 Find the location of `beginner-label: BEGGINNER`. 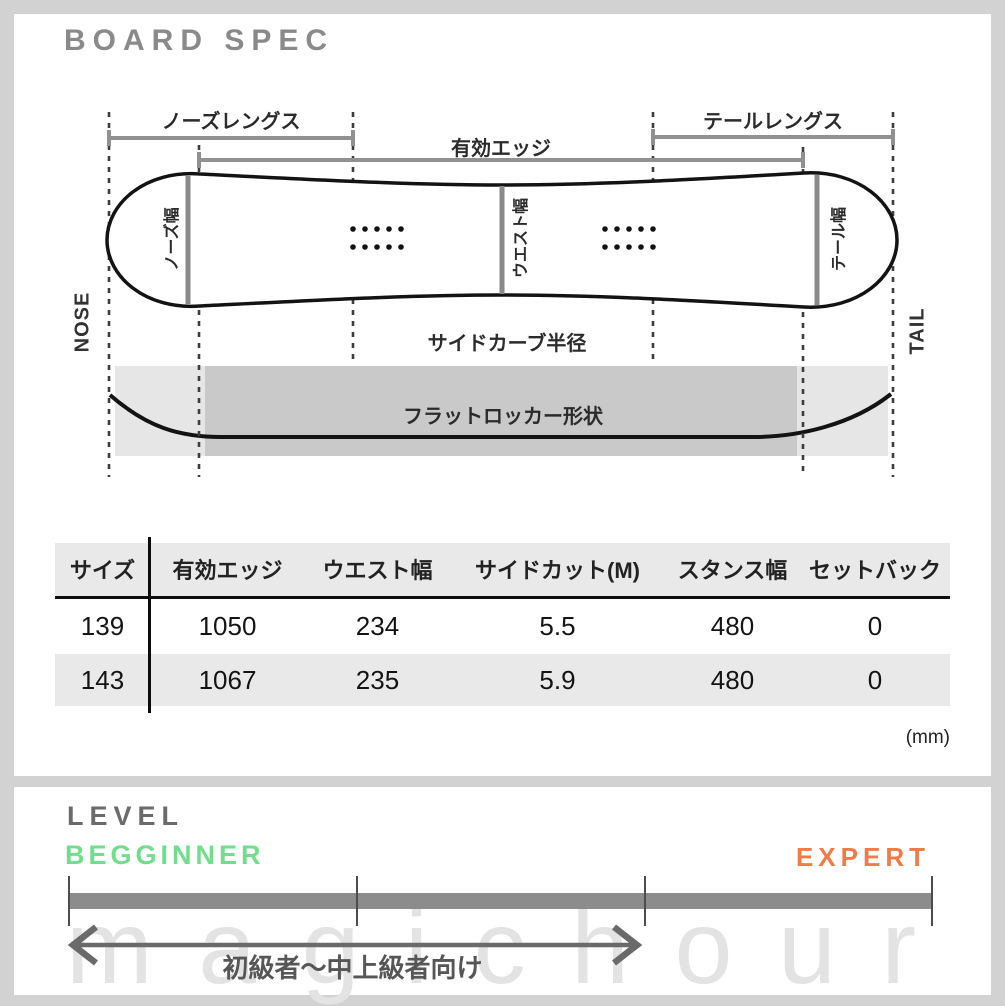

beginner-label: BEGGINNER is located at coordinates (165, 855).